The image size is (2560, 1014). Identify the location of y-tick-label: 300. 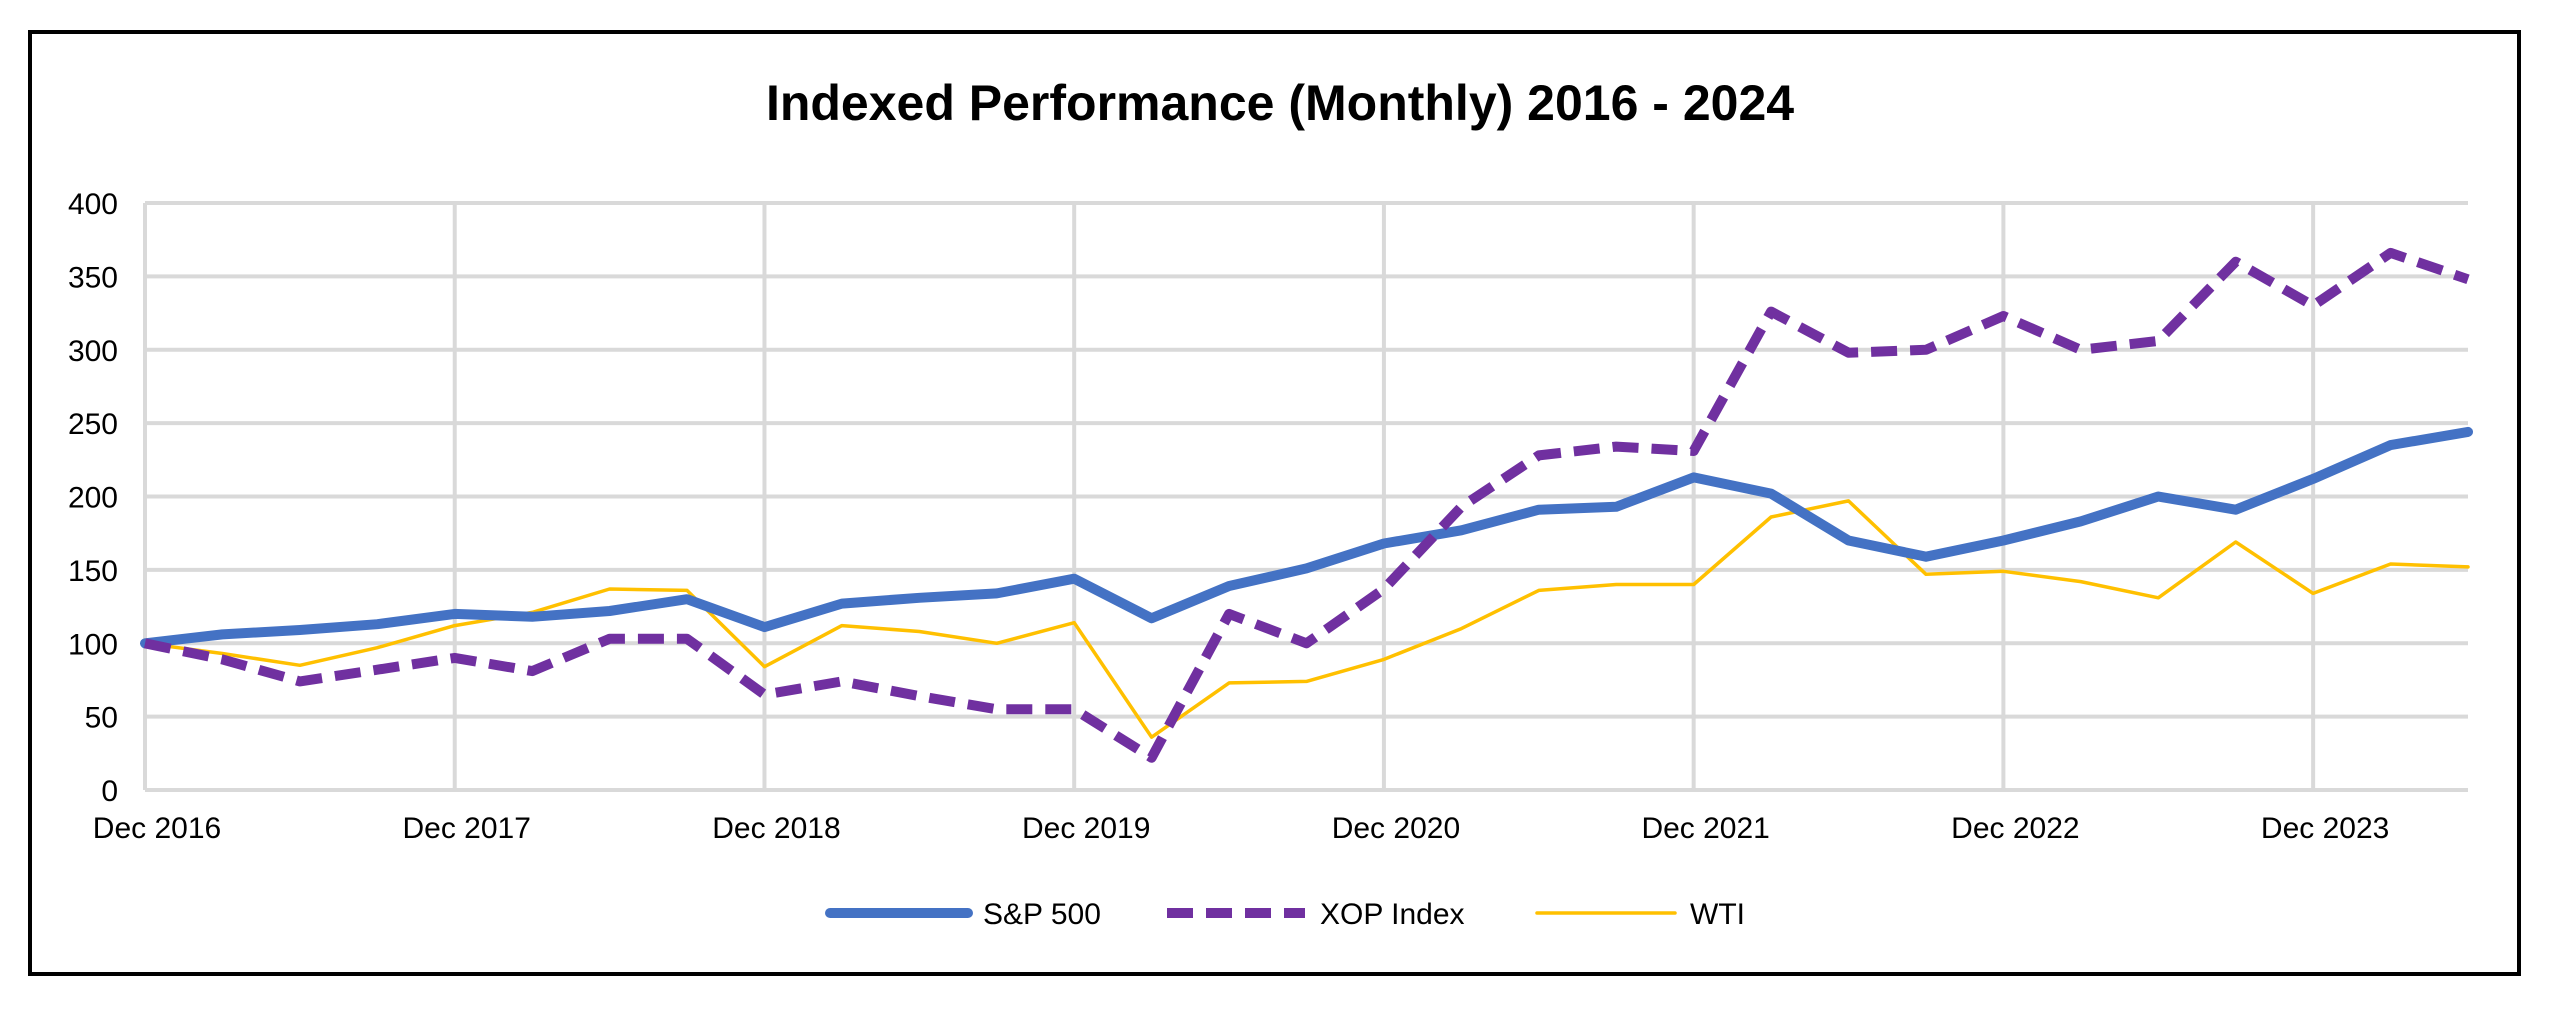
(93, 351).